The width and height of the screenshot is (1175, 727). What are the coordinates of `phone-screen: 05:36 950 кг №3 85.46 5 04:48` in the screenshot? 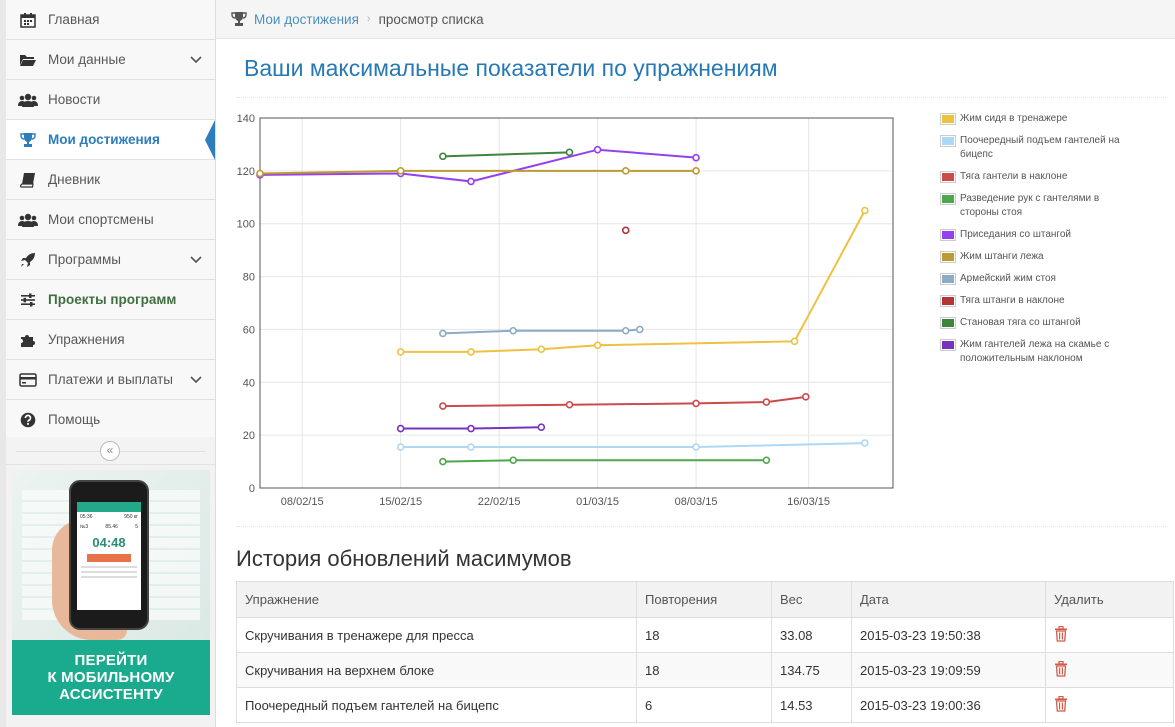 It's located at (109, 556).